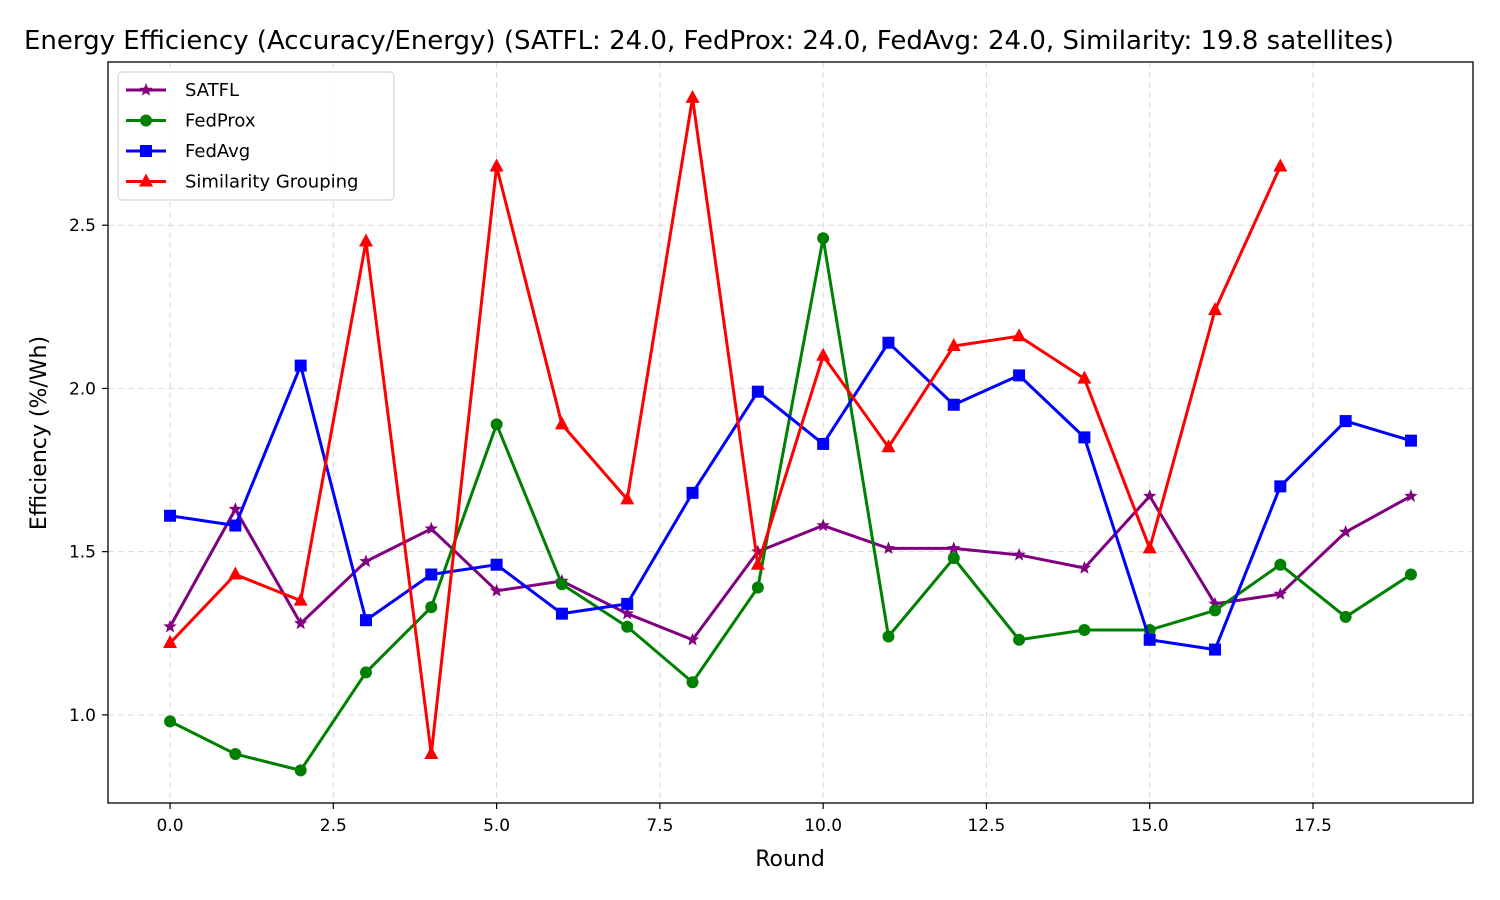  Describe the element at coordinates (1150, 826) in the screenshot. I see `x-tick-label: 15.0` at that location.